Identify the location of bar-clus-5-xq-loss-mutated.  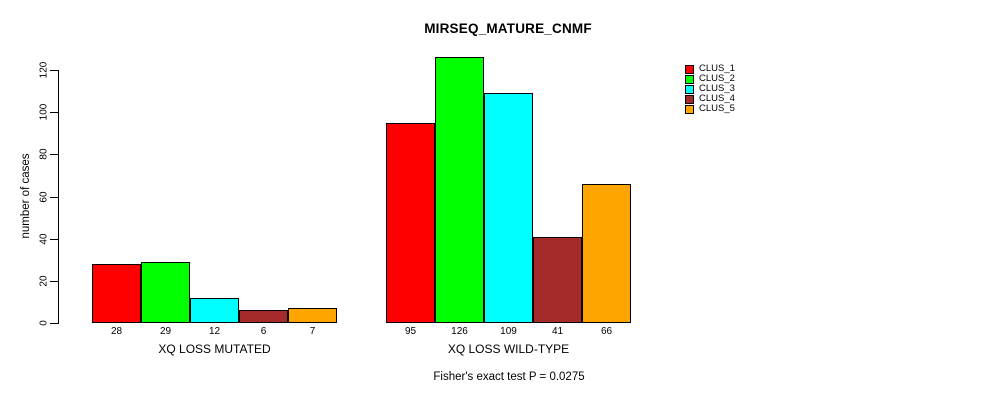
(312, 315).